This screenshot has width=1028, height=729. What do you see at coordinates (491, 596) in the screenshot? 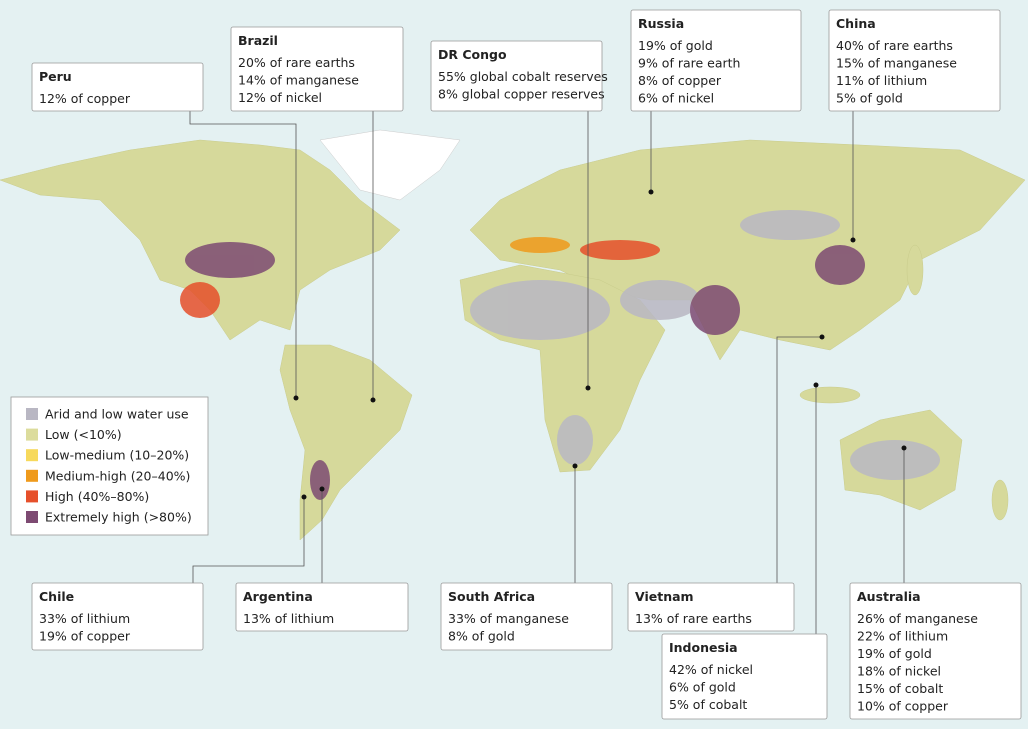
I see `callout-title: South Africa` at bounding box center [491, 596].